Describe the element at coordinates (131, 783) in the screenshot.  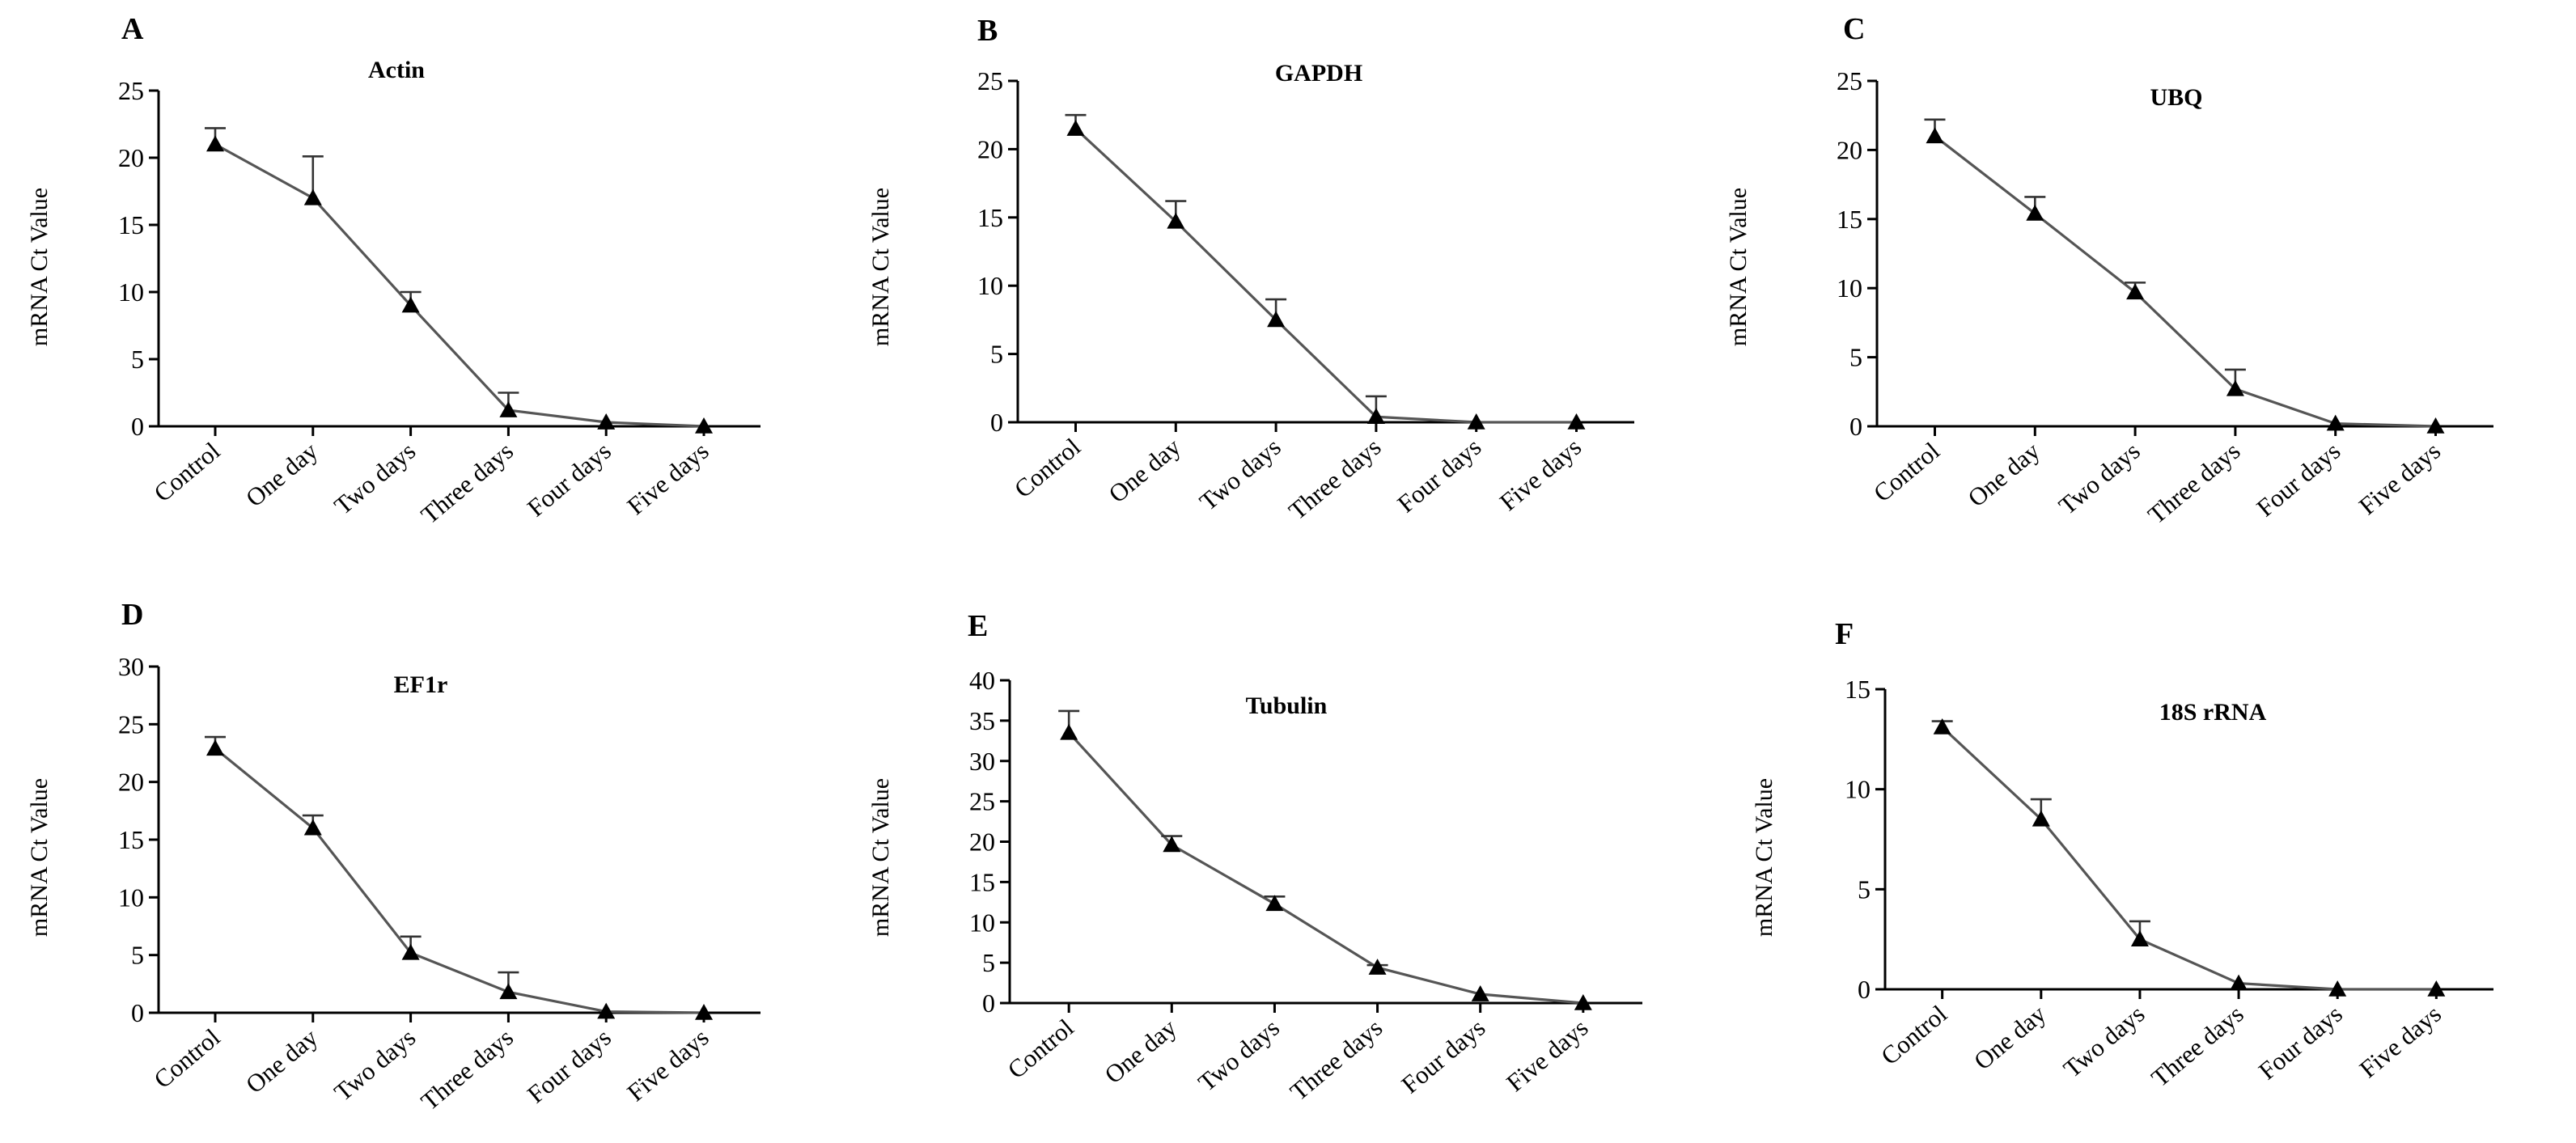
I see `y-tick-label: 20` at that location.